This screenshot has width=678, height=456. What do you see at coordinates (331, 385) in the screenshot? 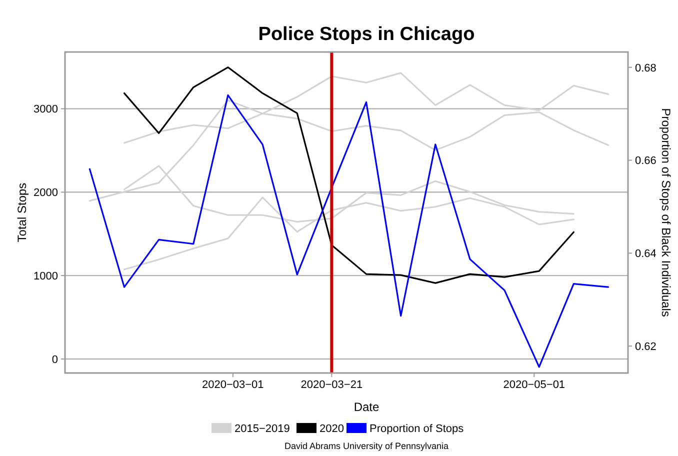
I see `x-tick-label: 2020−03−21` at bounding box center [331, 385].